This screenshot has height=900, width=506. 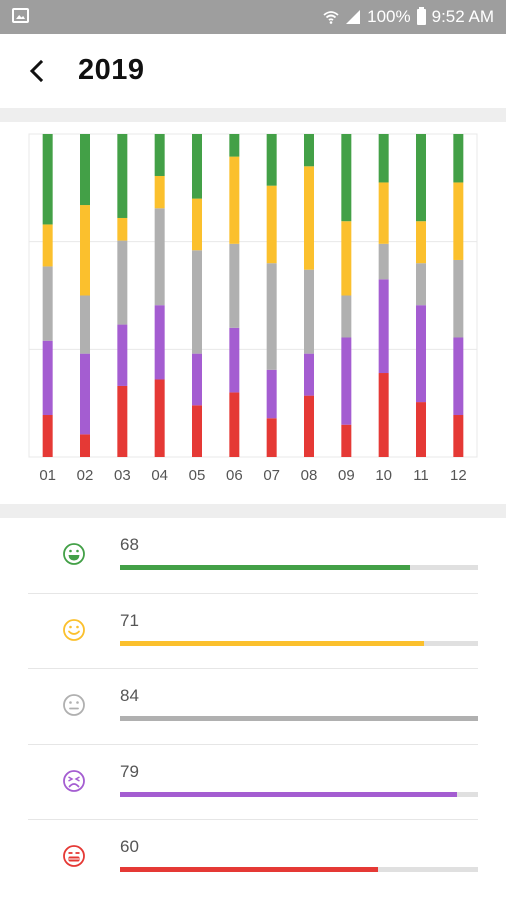 What do you see at coordinates (74, 629) in the screenshot?
I see `smiling-face-icon` at bounding box center [74, 629].